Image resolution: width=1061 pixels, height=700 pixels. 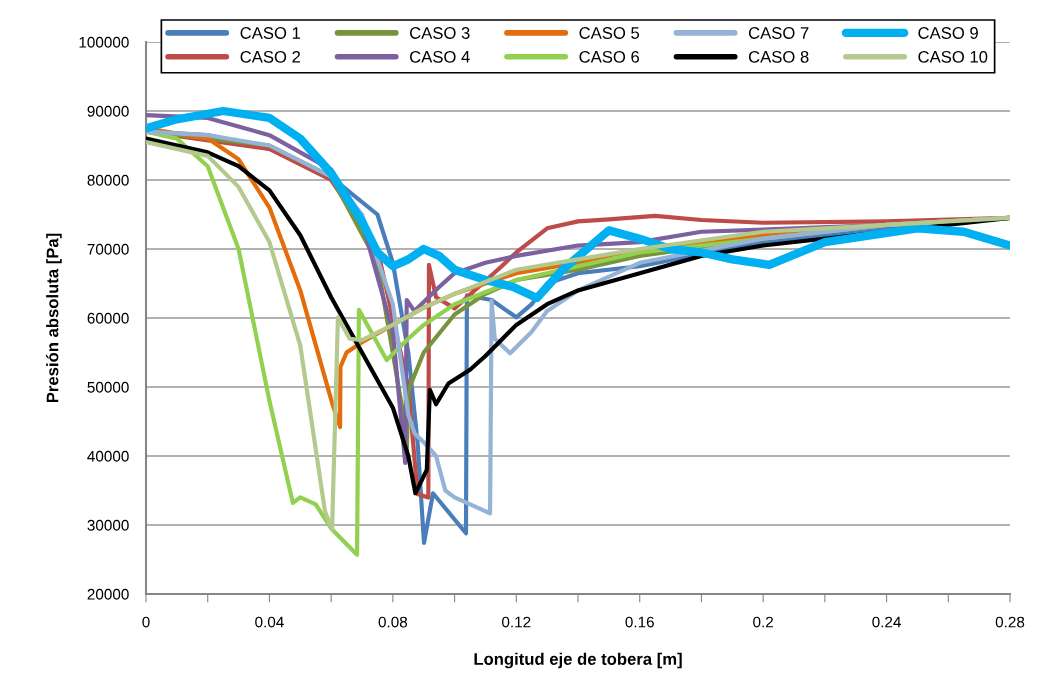 What do you see at coordinates (108, 525) in the screenshot?
I see `y-tick-label: 30000` at bounding box center [108, 525].